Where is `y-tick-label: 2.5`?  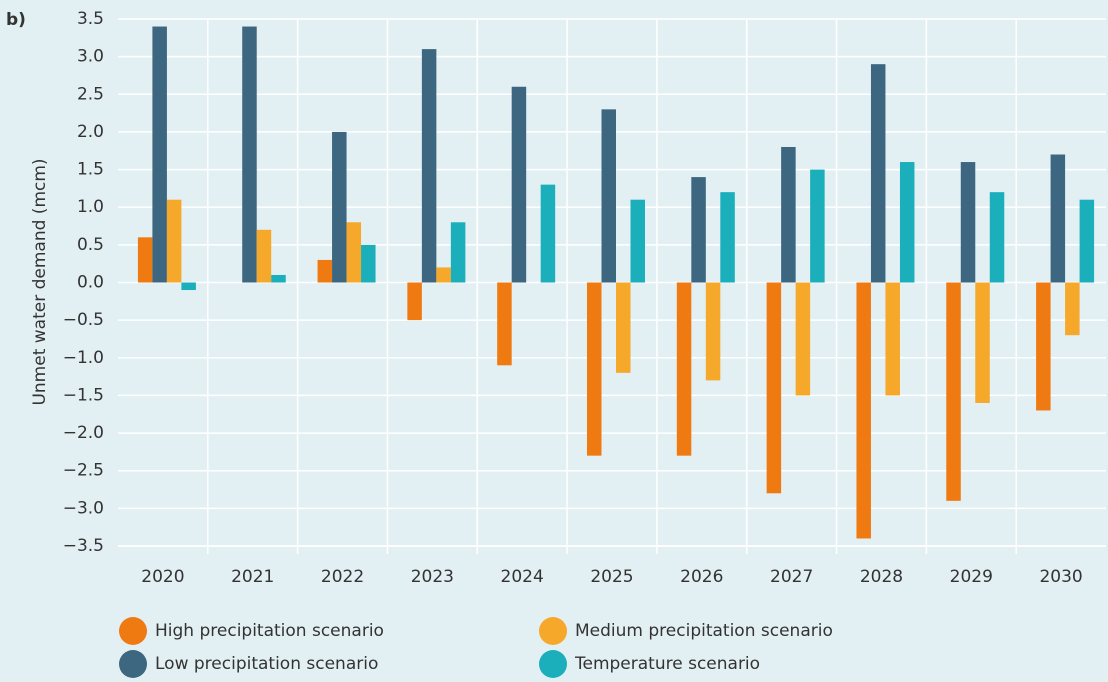
y-tick-label: 2.5 is located at coordinates (90, 94).